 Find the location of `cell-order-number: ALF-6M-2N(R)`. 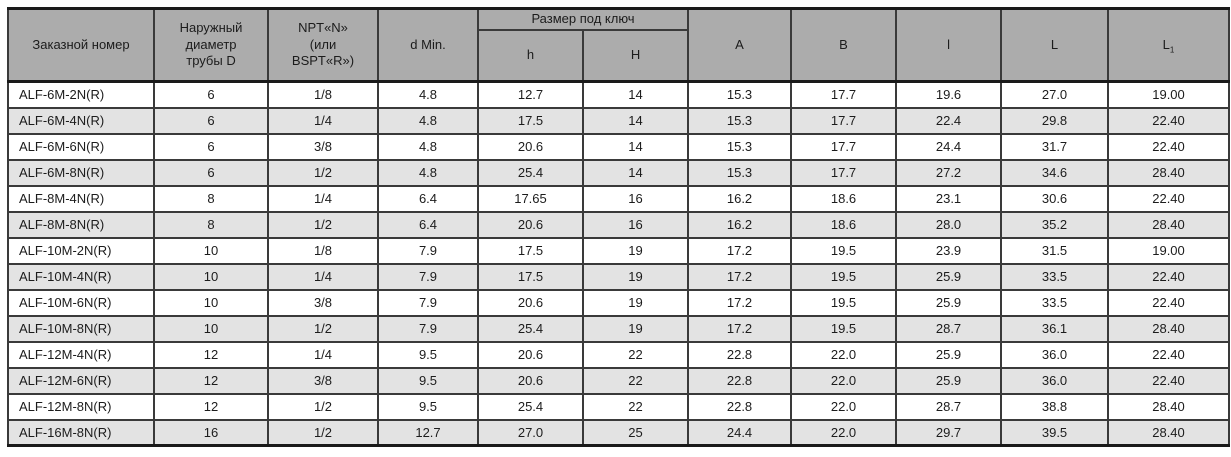

cell-order-number: ALF-6M-2N(R) is located at coordinates (81, 94).